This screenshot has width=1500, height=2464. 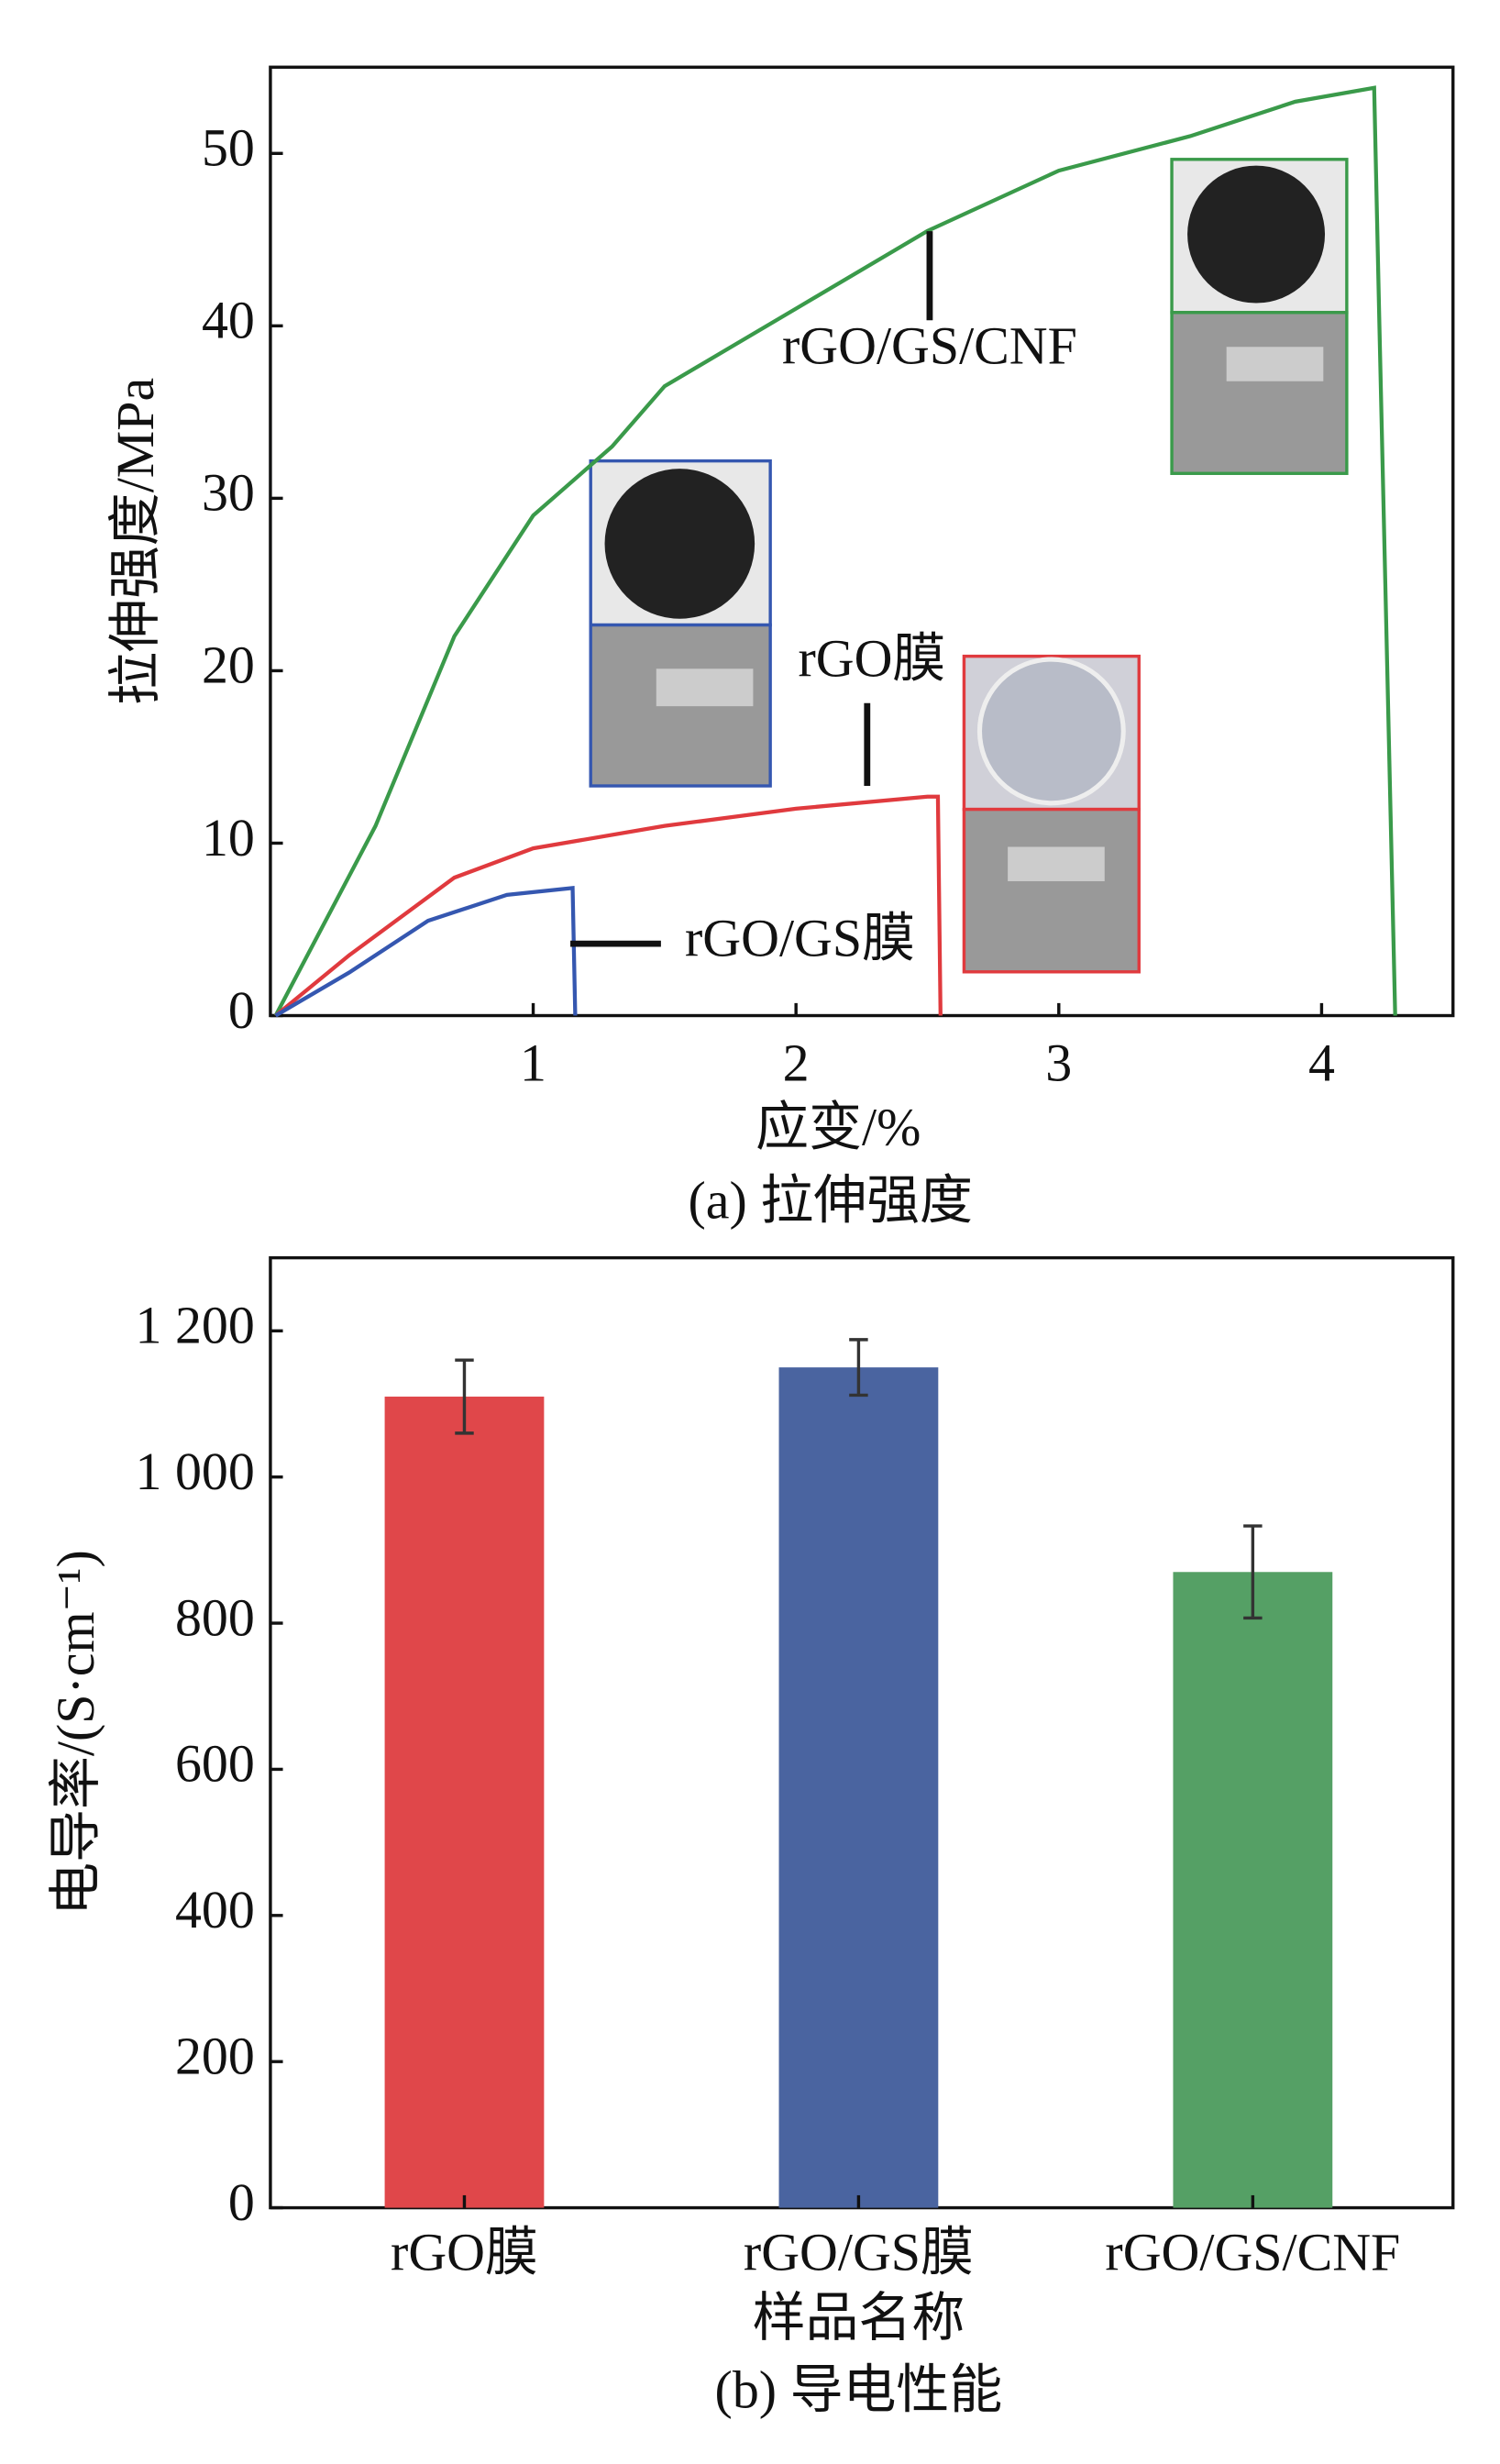 What do you see at coordinates (228, 665) in the screenshot?
I see `y-tick-label: 20` at bounding box center [228, 665].